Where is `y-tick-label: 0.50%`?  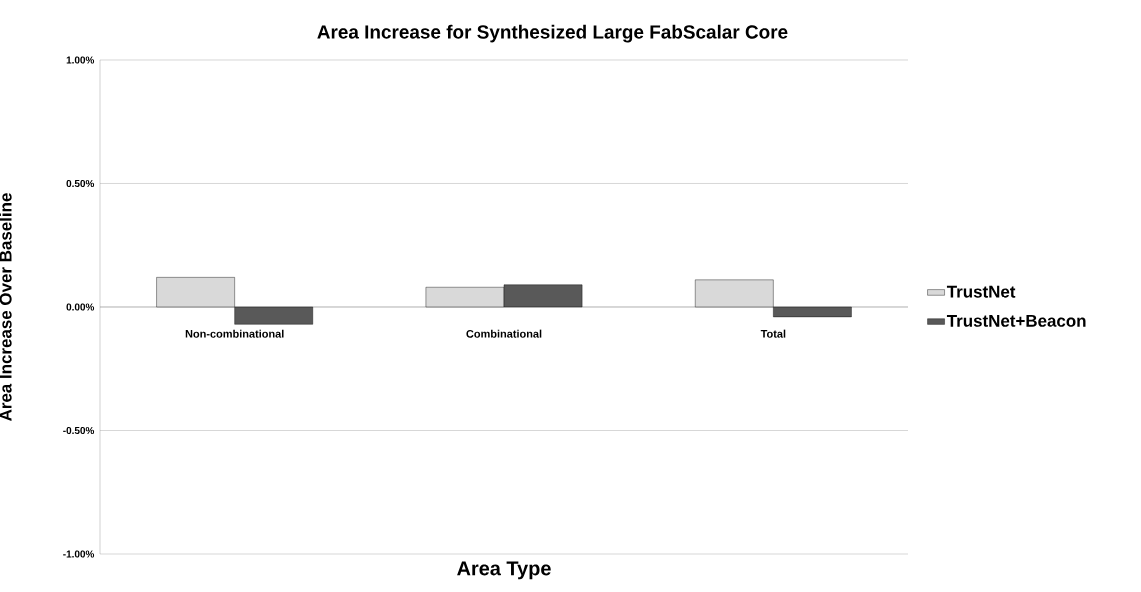 y-tick-label: 0.50% is located at coordinates (80, 183).